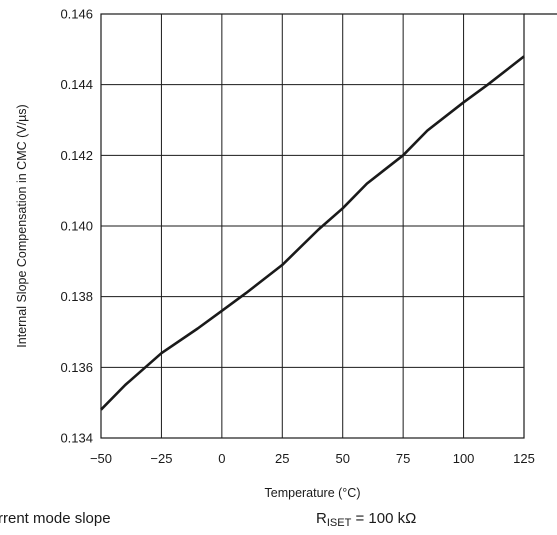 The height and width of the screenshot is (535, 557). I want to click on x-tick-label: −25, so click(161, 458).